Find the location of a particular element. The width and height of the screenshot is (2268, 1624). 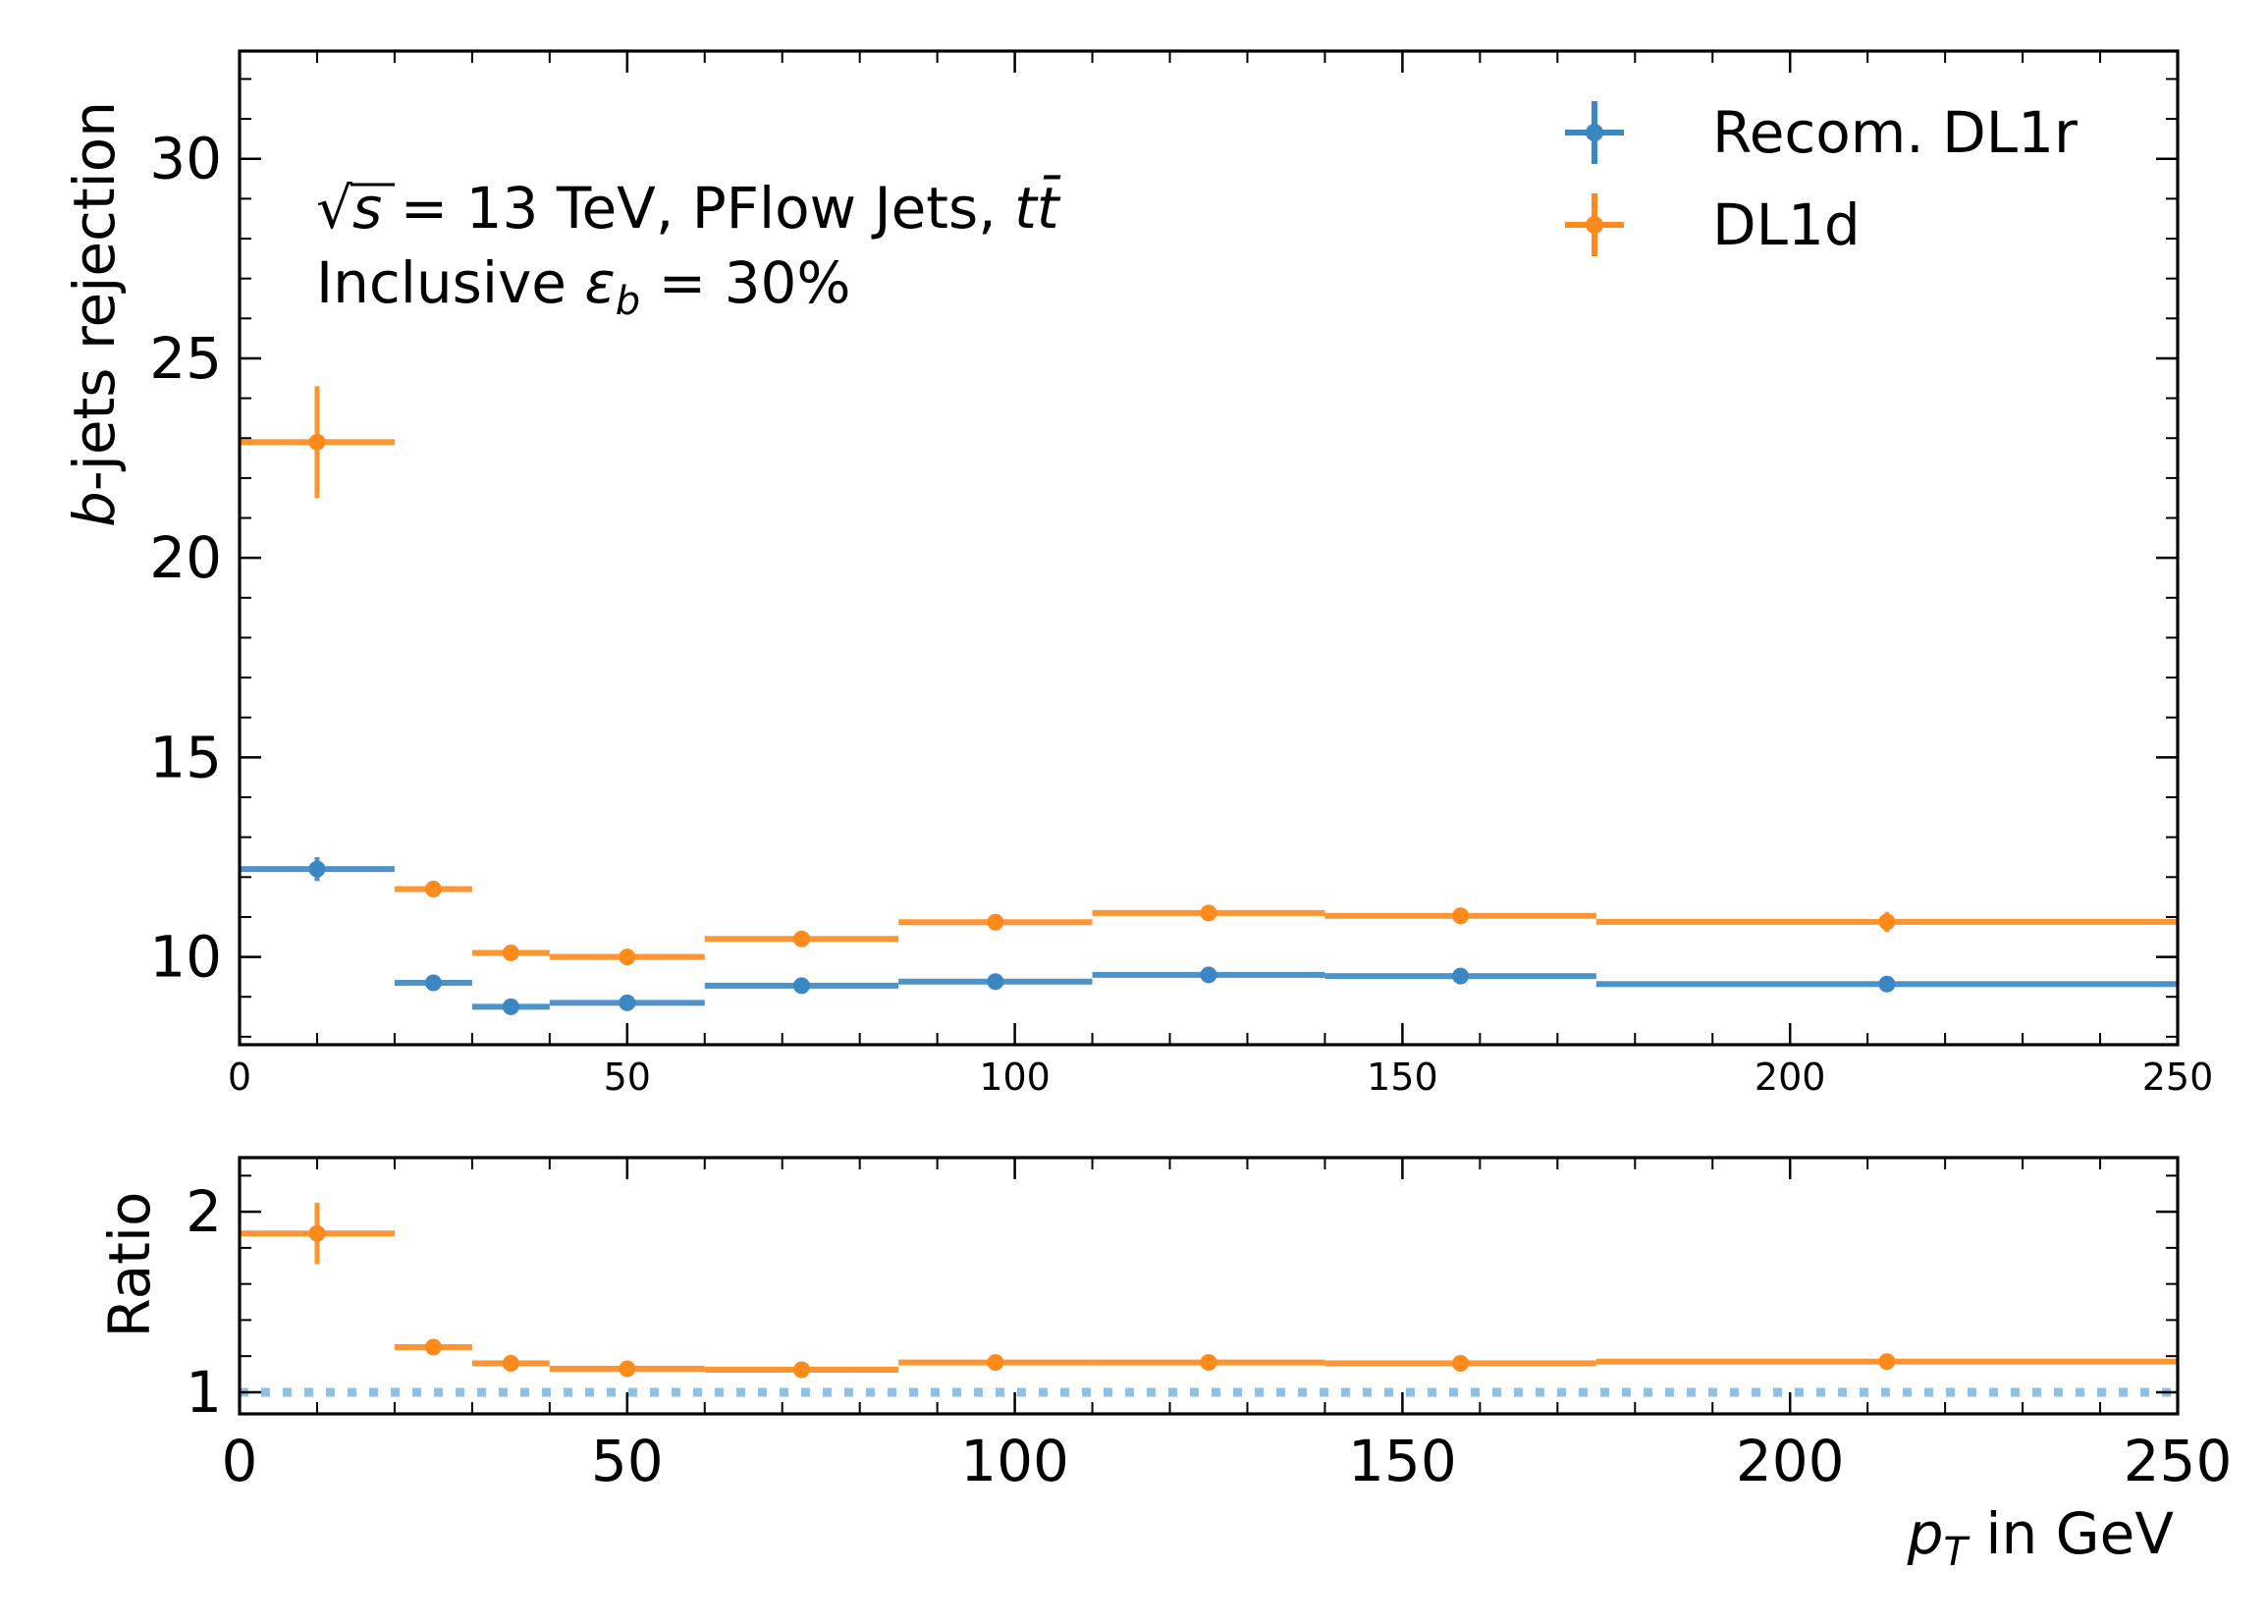

ratio-axes-frame is located at coordinates (1209, 1286).